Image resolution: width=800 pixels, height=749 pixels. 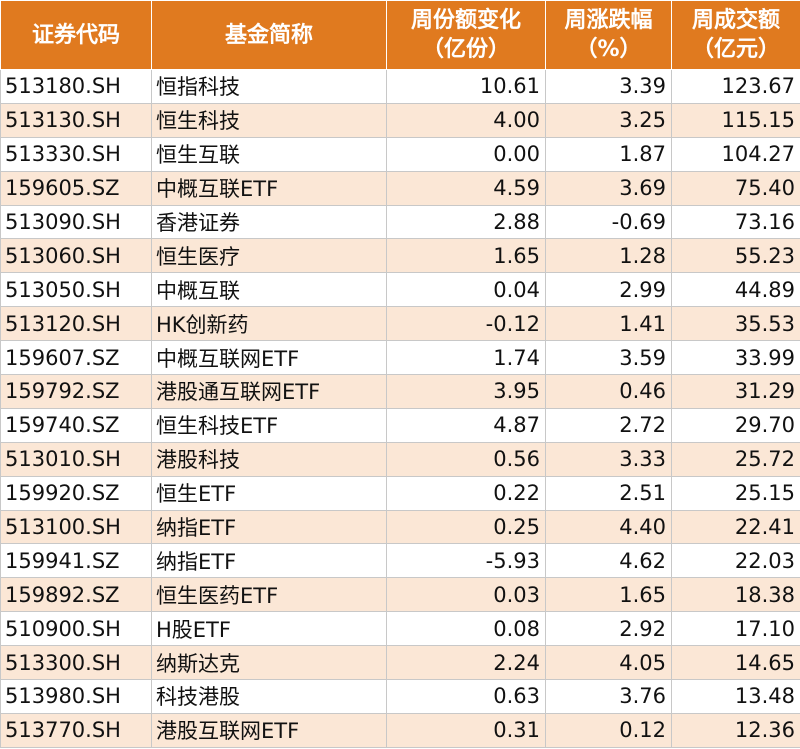 I want to click on table-row: 510900.SH H股ETF 0.08 2.92 17.10, so click(x=400, y=629).